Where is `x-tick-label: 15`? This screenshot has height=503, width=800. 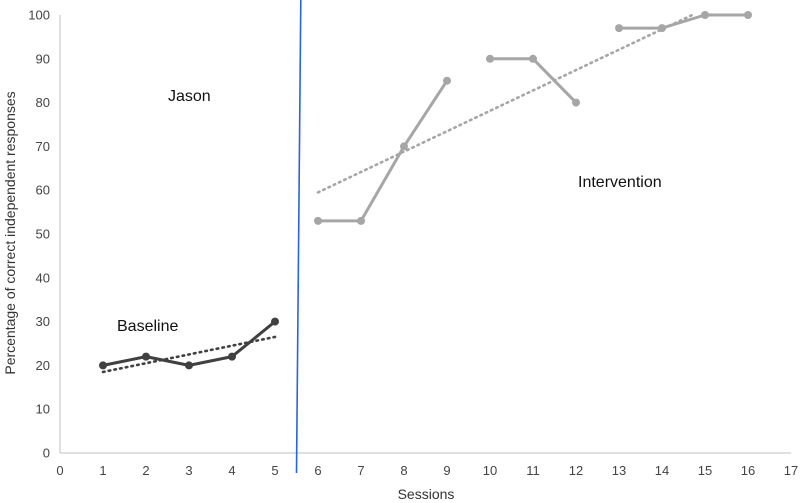
x-tick-label: 15 is located at coordinates (705, 470).